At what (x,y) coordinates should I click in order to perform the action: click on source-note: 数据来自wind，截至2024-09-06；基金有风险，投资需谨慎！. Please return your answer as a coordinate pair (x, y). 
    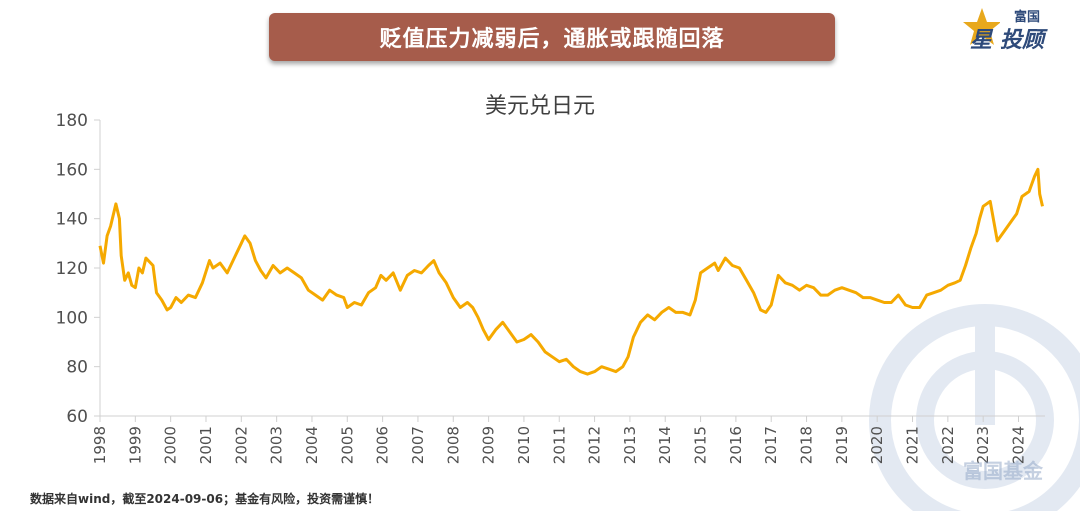
    Looking at the image, I should click on (205, 499).